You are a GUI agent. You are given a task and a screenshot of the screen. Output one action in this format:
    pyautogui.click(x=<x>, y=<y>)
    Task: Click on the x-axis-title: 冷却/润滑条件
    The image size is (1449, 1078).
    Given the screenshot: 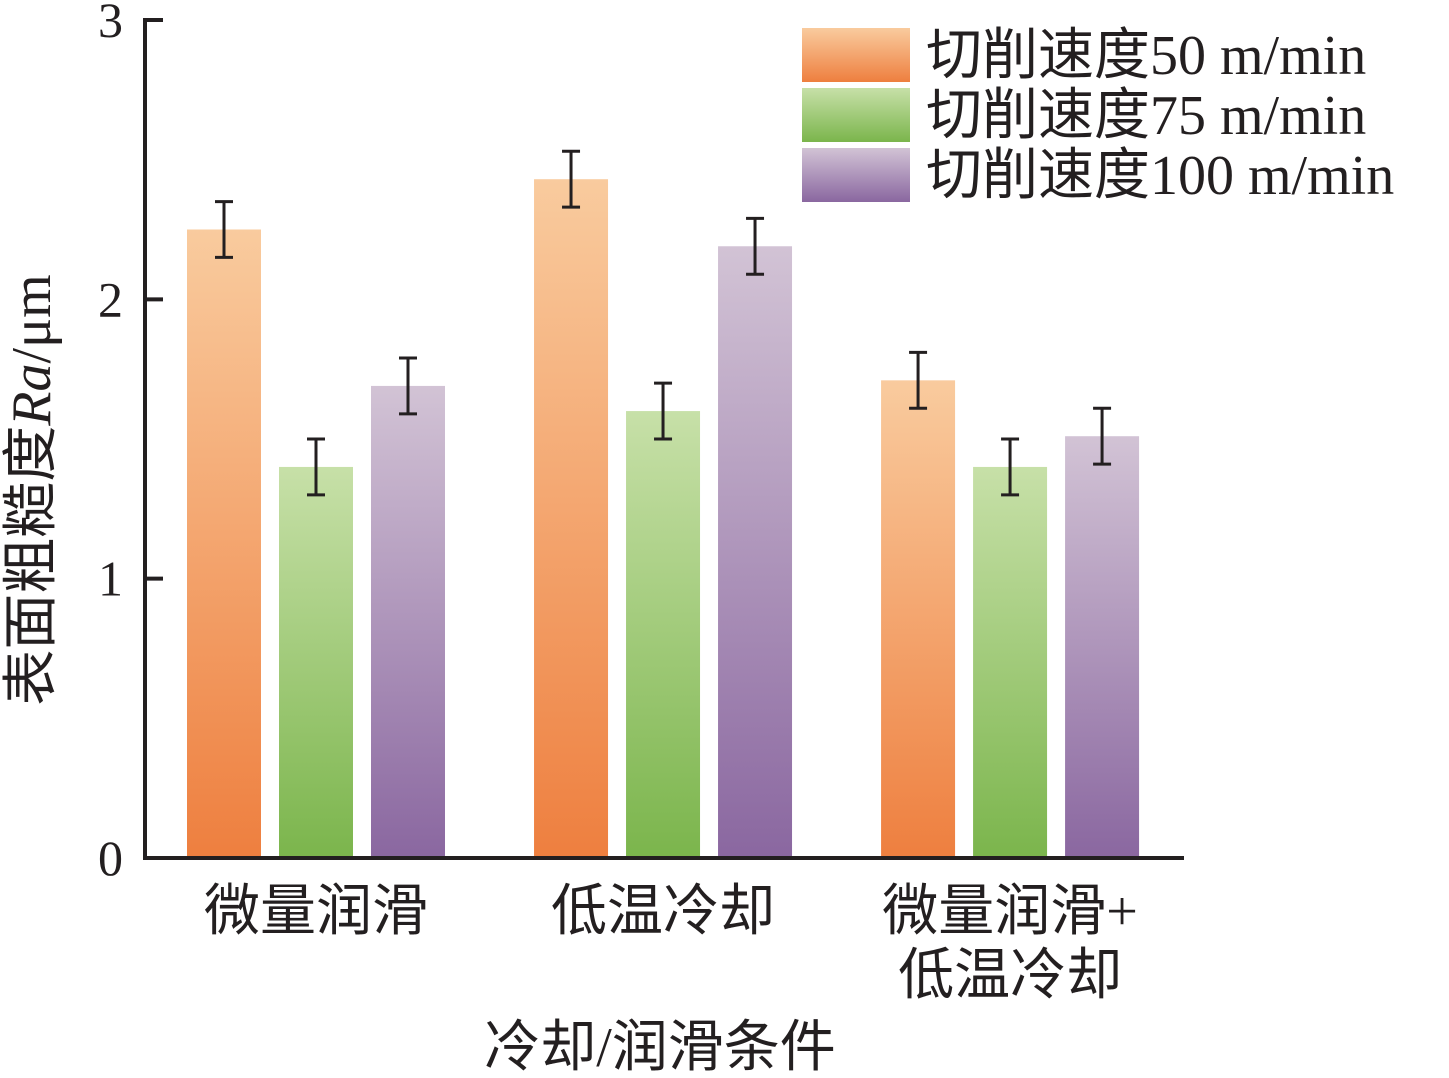 What is the action you would take?
    pyautogui.click(x=660, y=1047)
    